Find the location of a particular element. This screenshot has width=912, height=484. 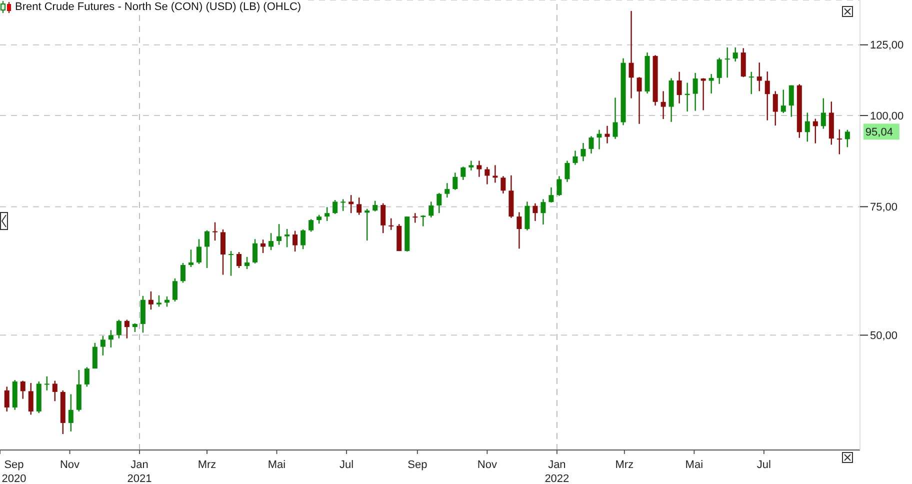

annotation: 95,04 is located at coordinates (879, 132).